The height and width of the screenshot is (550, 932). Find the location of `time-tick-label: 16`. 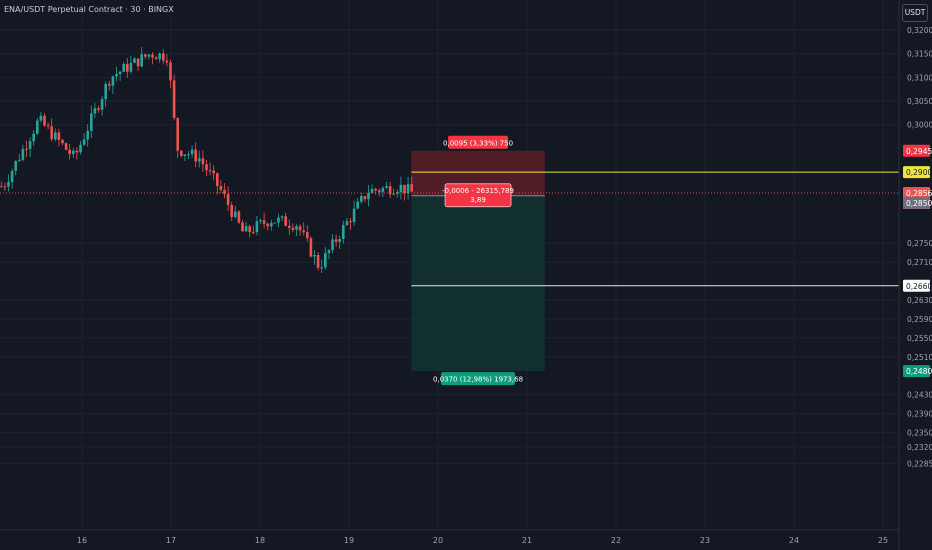

time-tick-label: 16 is located at coordinates (82, 540).